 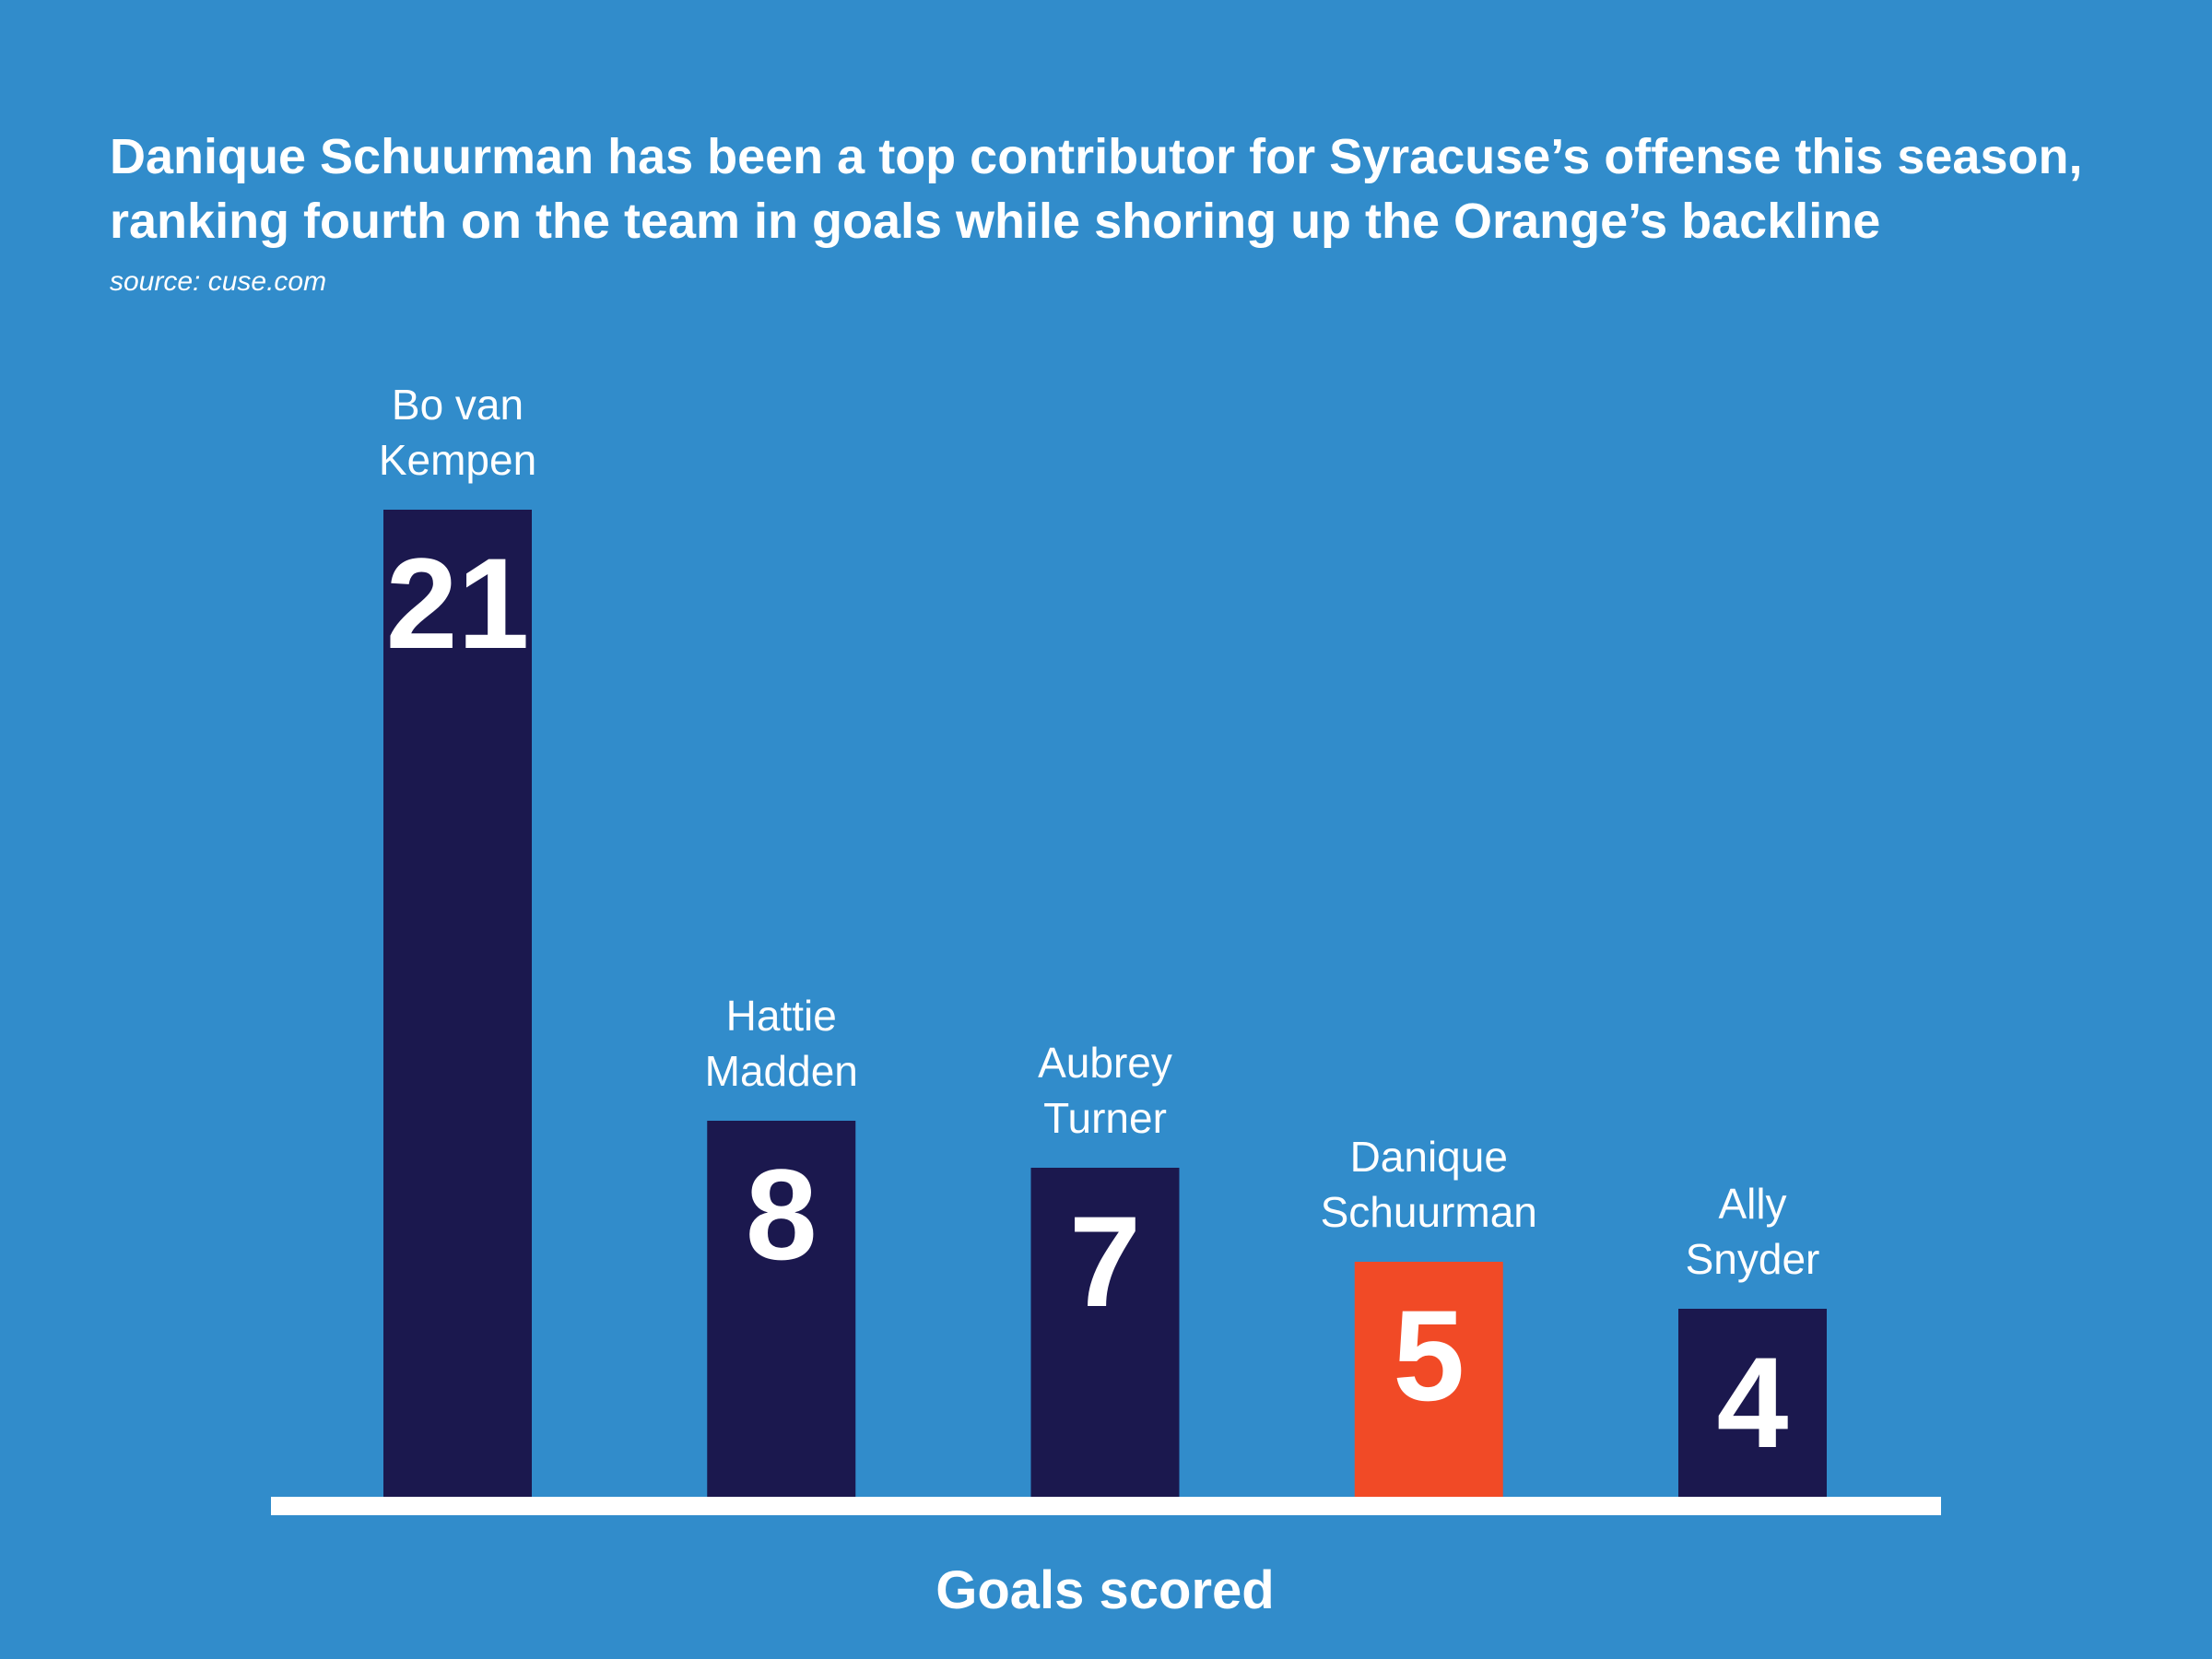 What do you see at coordinates (1105, 1261) in the screenshot?
I see `value-label-aubrey-turner: 7` at bounding box center [1105, 1261].